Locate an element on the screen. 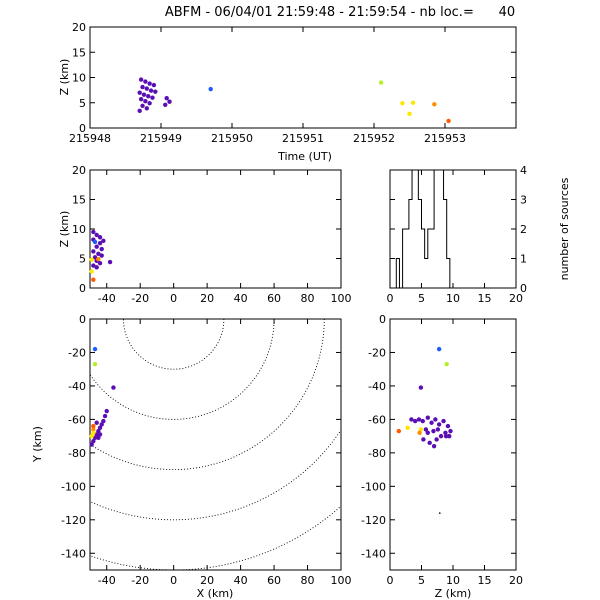 This screenshot has width=600, height=600. x-tick-label: -20 is located at coordinates (140, 580).